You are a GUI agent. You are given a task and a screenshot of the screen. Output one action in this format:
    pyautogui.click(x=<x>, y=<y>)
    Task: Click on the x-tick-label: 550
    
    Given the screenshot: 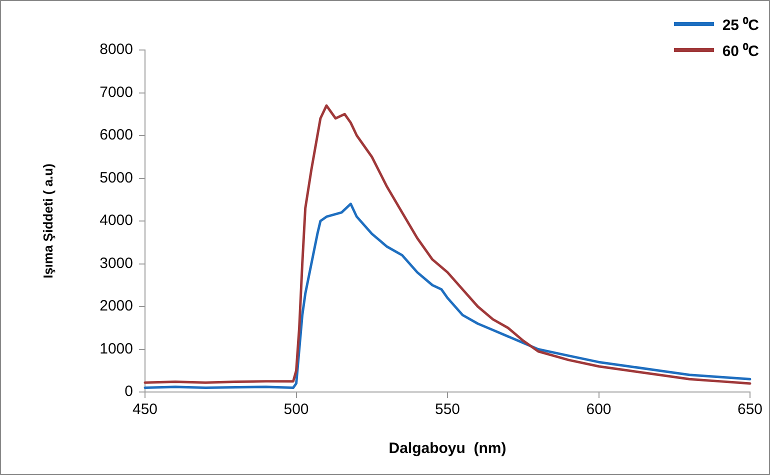 What is the action you would take?
    pyautogui.click(x=447, y=409)
    